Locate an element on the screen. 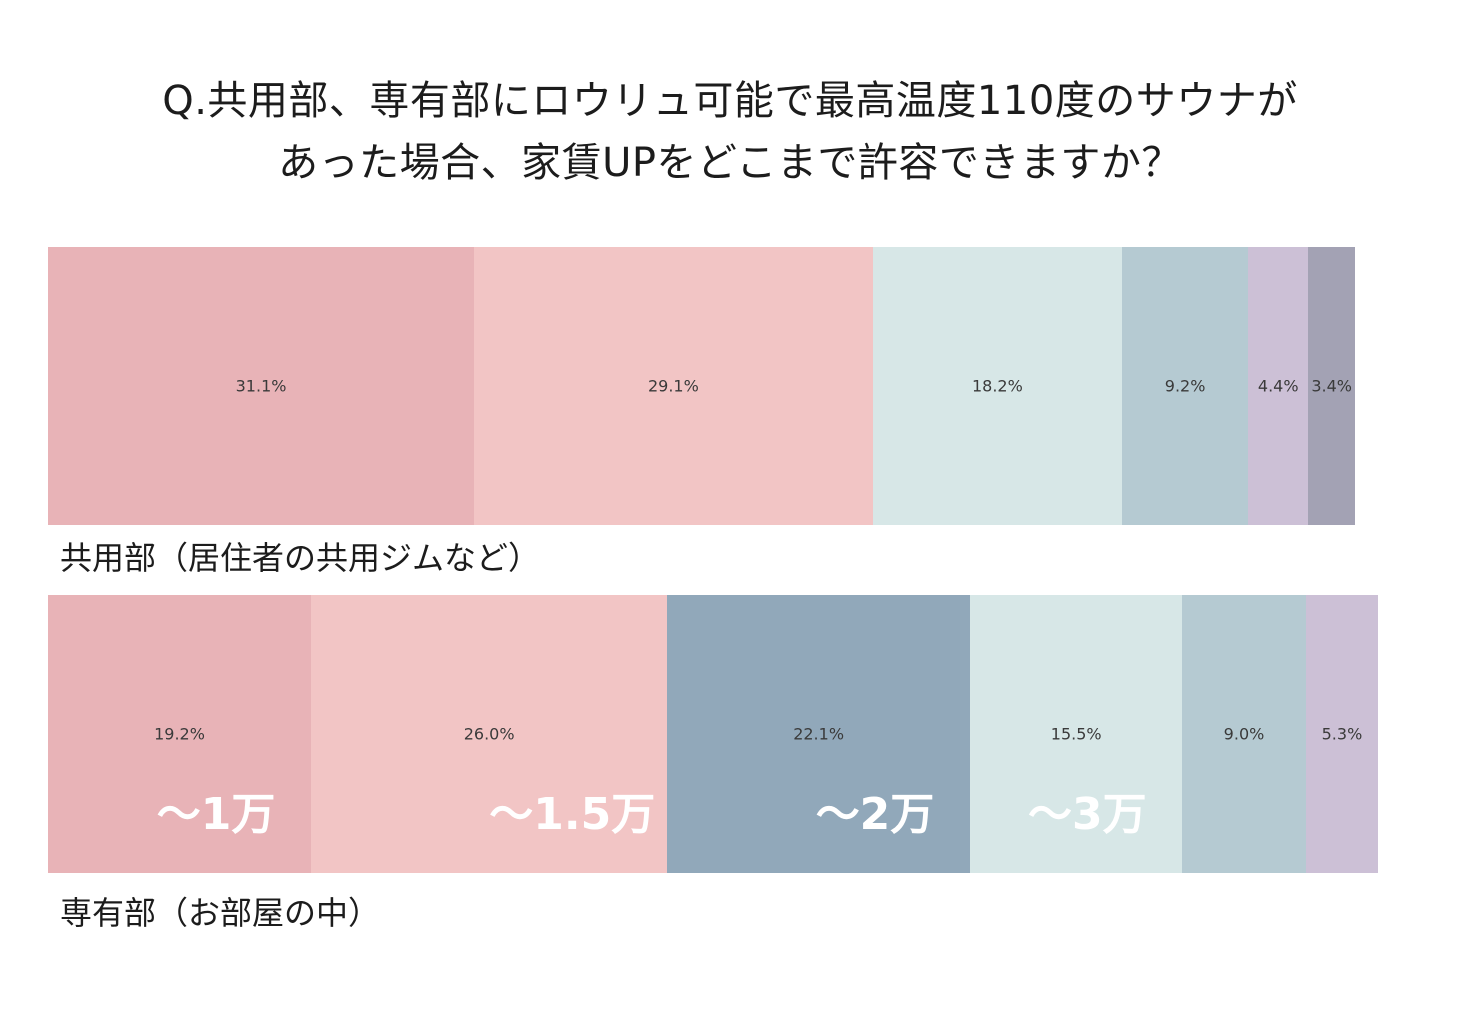 This screenshot has height=1034, width=1460. bar-segment: 15.5% is located at coordinates (1076, 734).